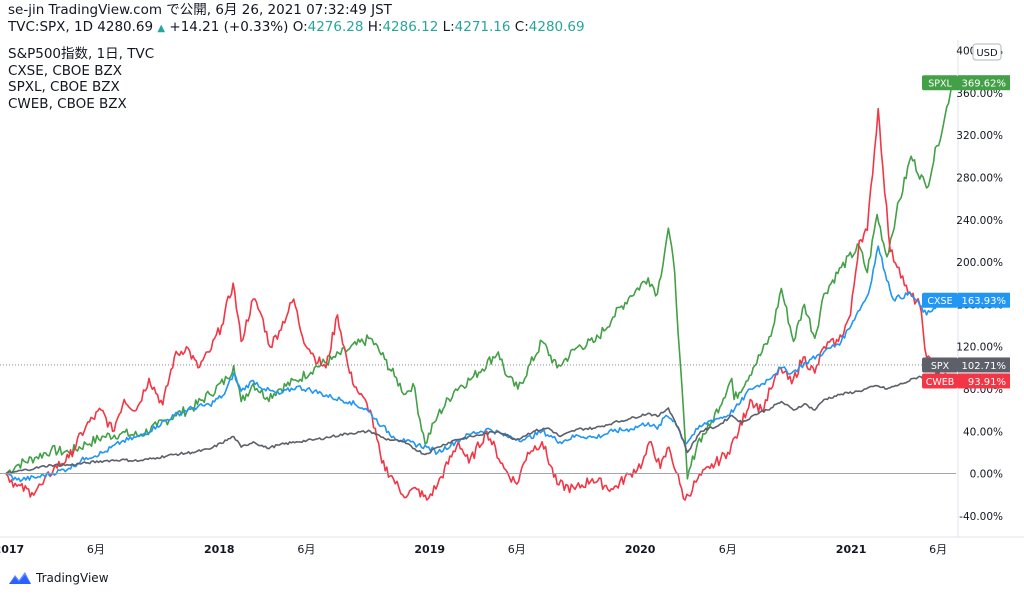  What do you see at coordinates (229, 27) in the screenshot?
I see `price-change: +14.21 (+0.33%)` at bounding box center [229, 27].